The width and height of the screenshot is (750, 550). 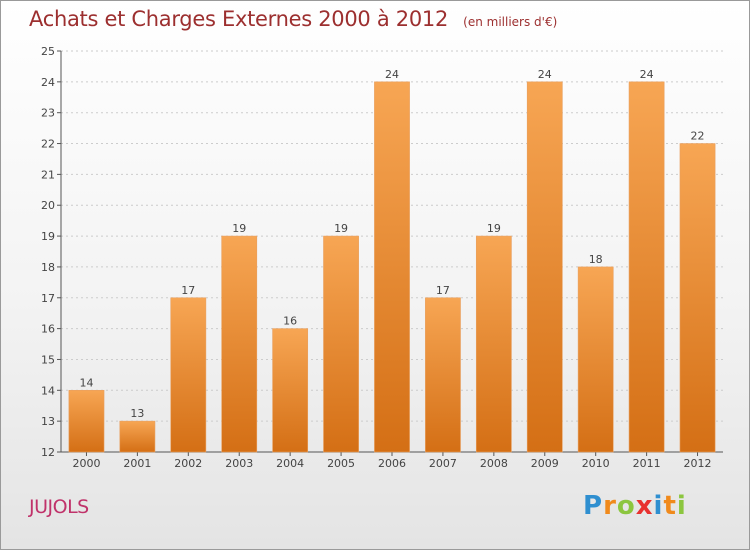 What do you see at coordinates (48, 205) in the screenshot?
I see `y-tick-label: 20` at bounding box center [48, 205].